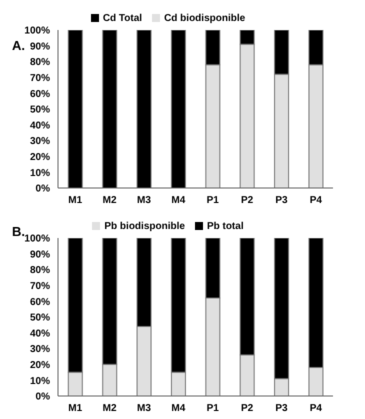 Image resolution: width=365 pixels, height=419 pixels. Describe the element at coordinates (144, 226) in the screenshot. I see `legend-label: Pb biodisponible` at that location.